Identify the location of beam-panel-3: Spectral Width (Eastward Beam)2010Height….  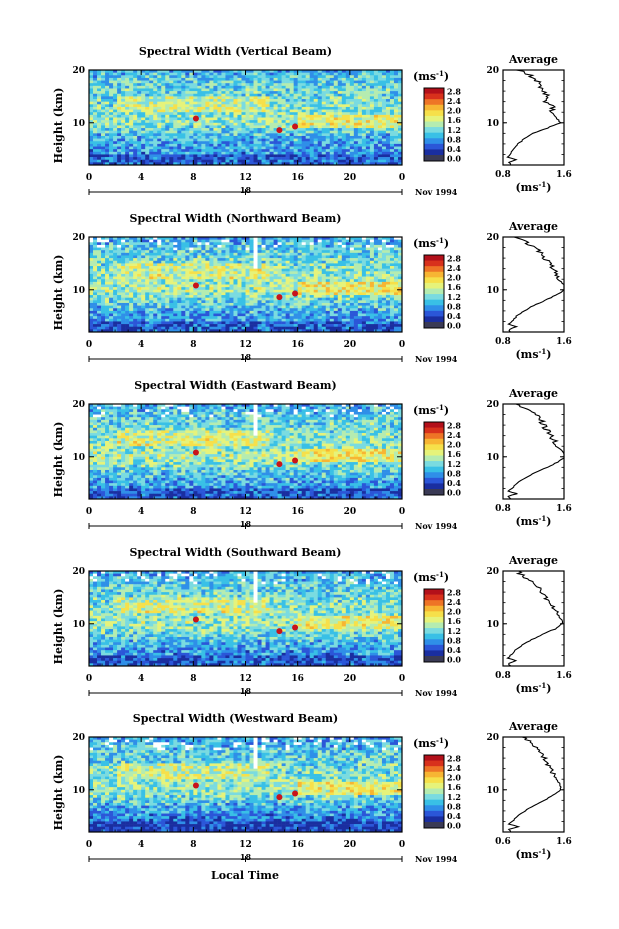
(312, 455).